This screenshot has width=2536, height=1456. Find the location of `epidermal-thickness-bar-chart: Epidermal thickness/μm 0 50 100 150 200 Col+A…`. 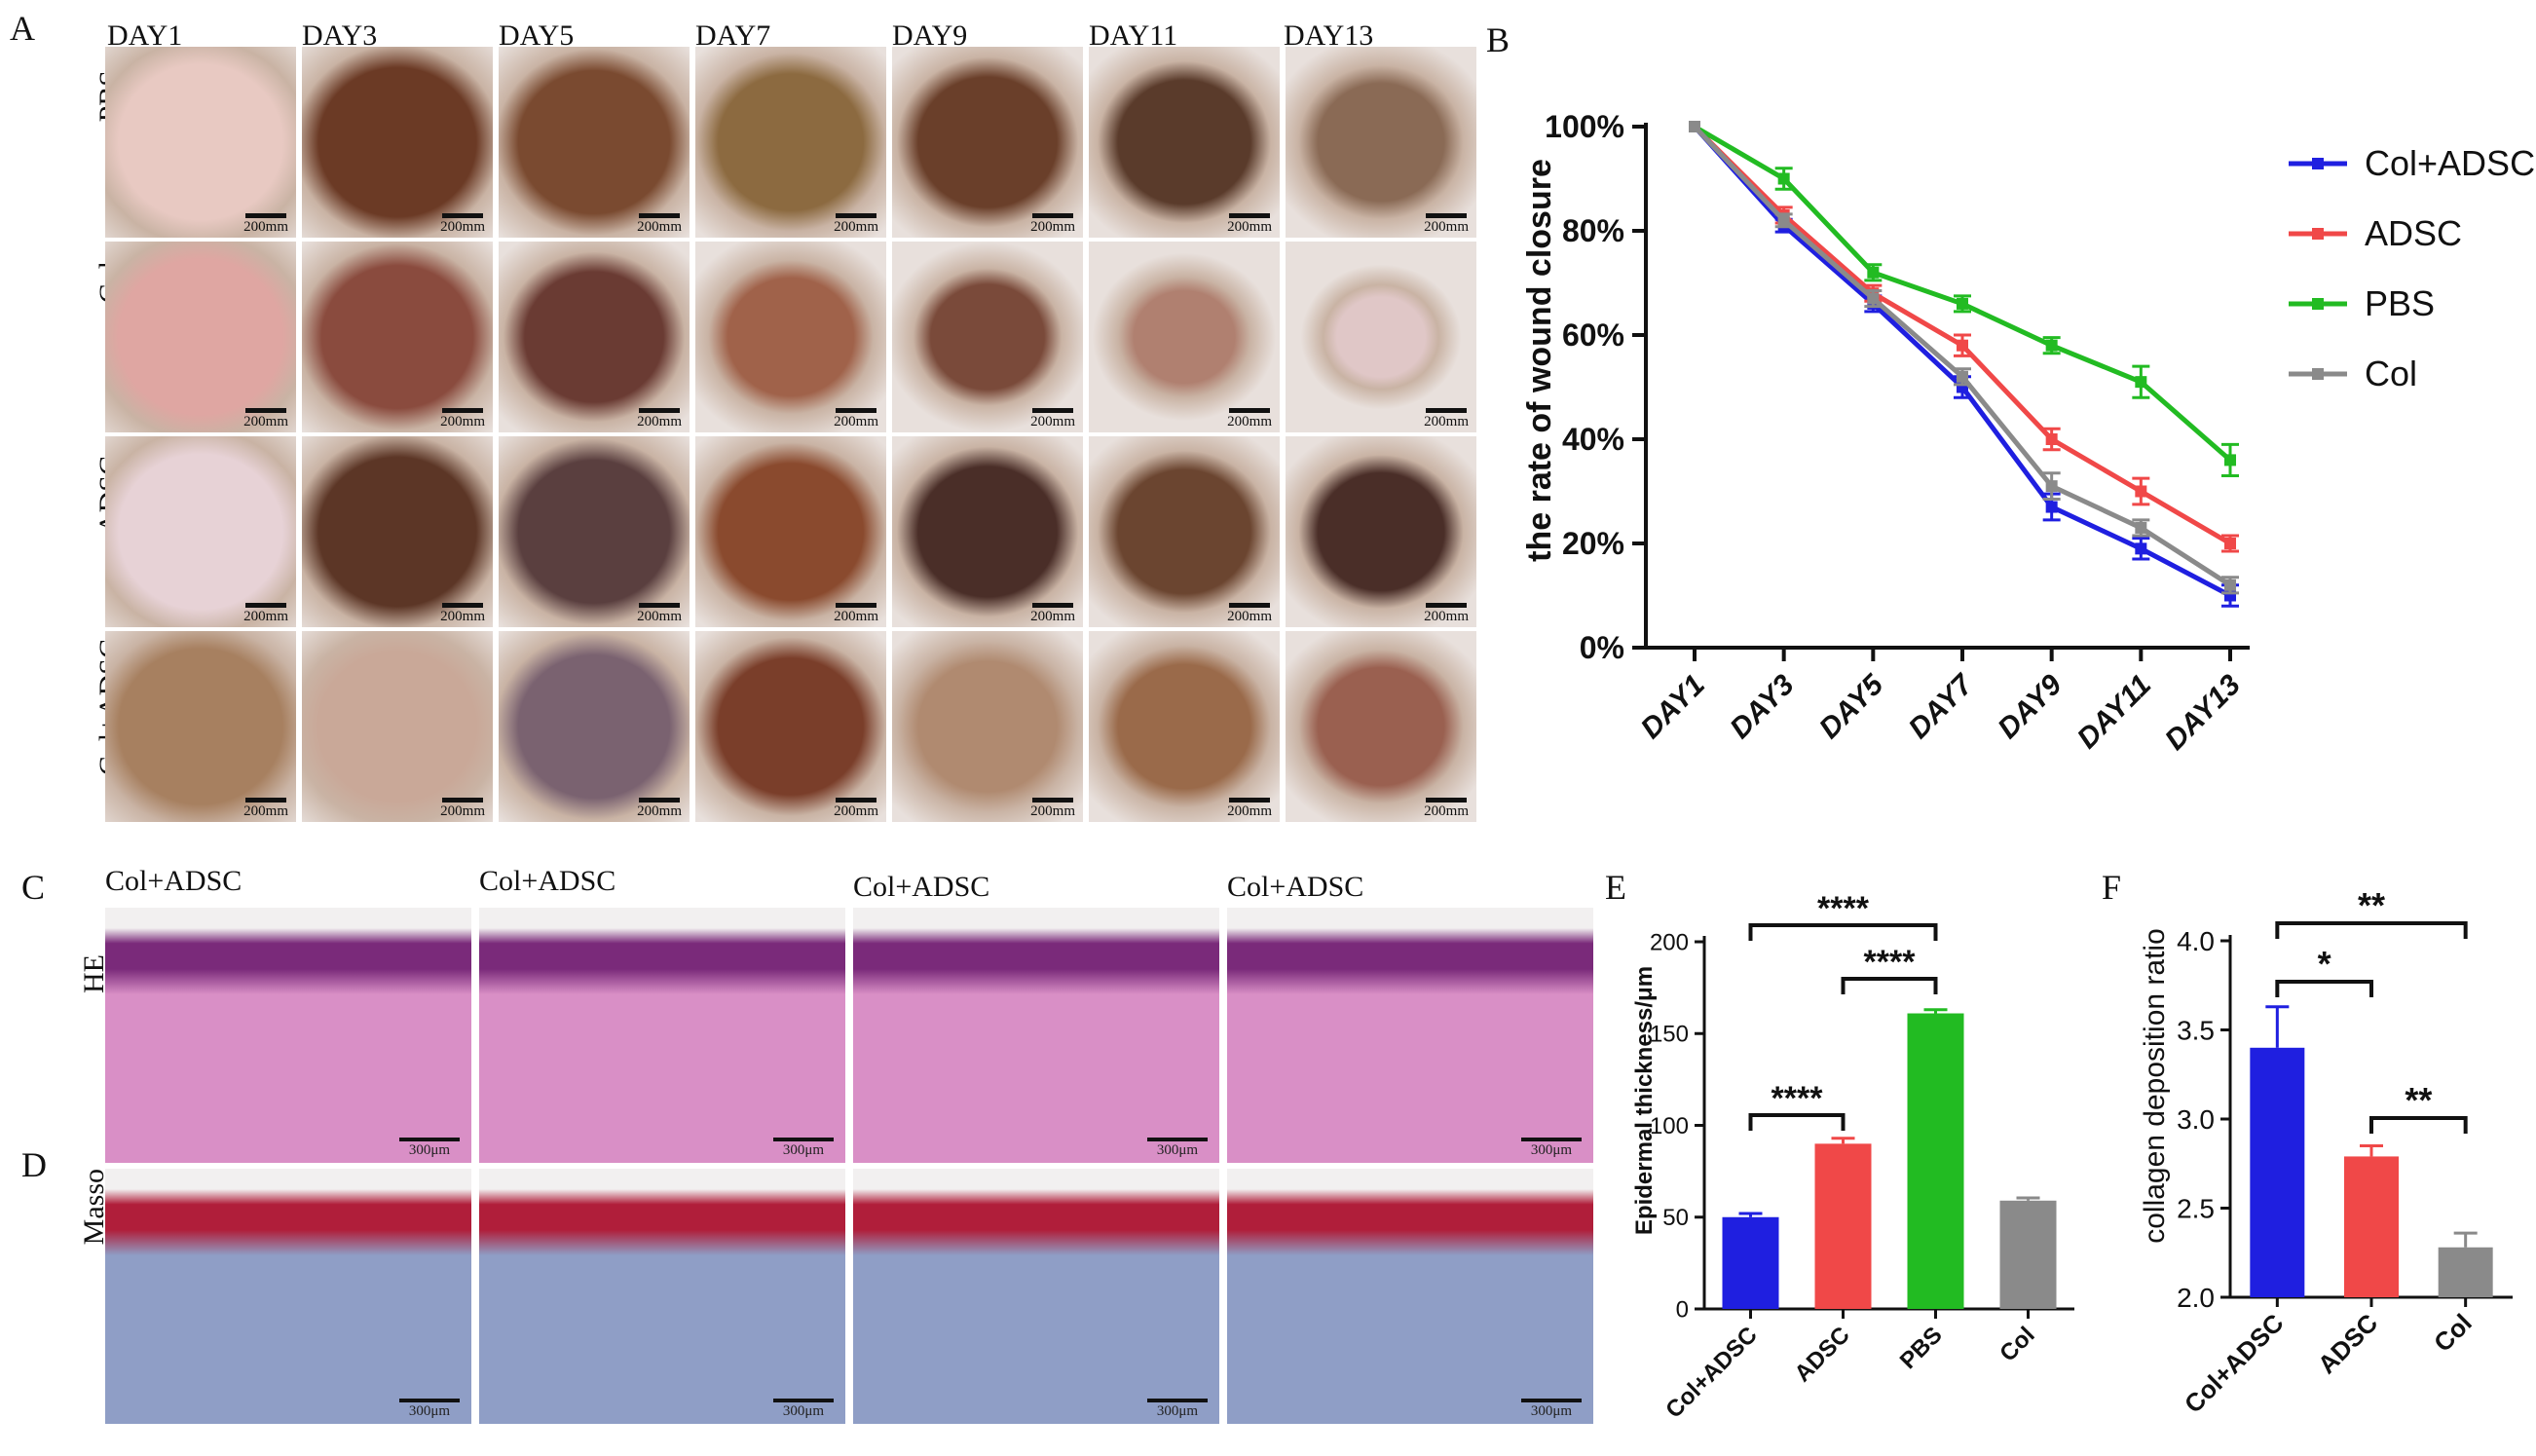

epidermal-thickness-bar-chart: Epidermal thickness/μm 0 50 100 150 200 Col+A… is located at coordinates (1853, 1157).